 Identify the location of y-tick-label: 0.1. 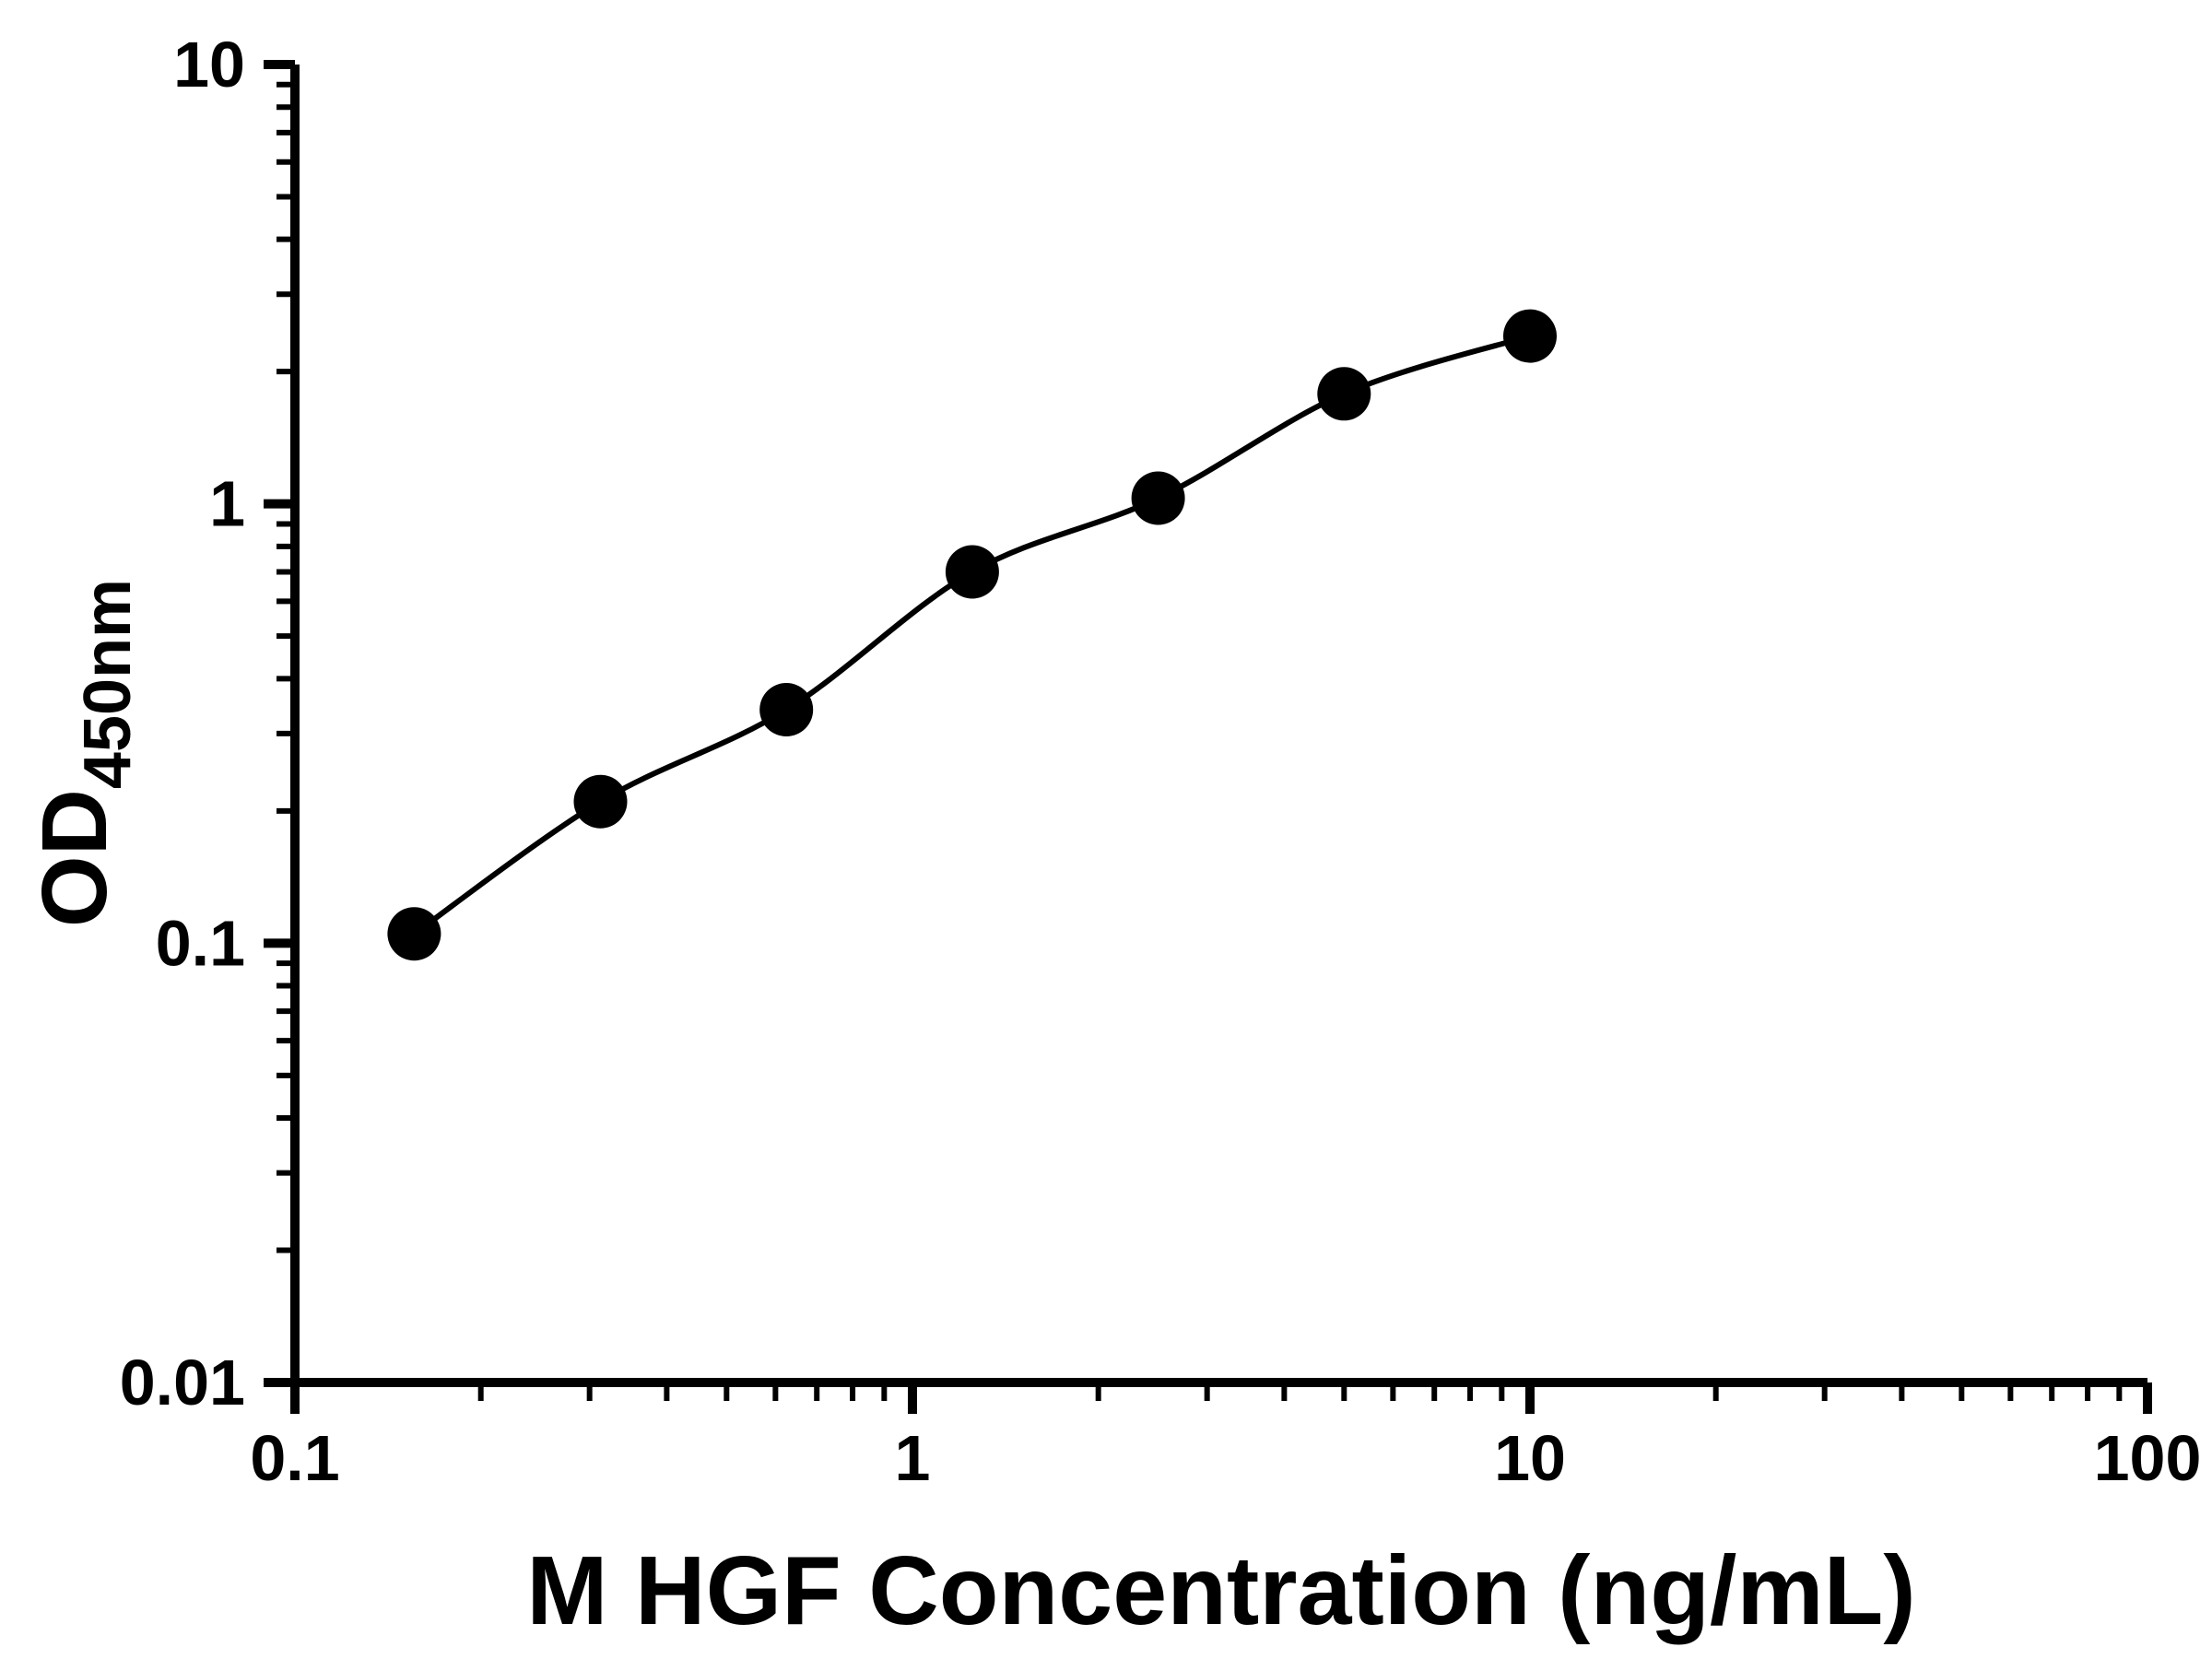
(200, 943).